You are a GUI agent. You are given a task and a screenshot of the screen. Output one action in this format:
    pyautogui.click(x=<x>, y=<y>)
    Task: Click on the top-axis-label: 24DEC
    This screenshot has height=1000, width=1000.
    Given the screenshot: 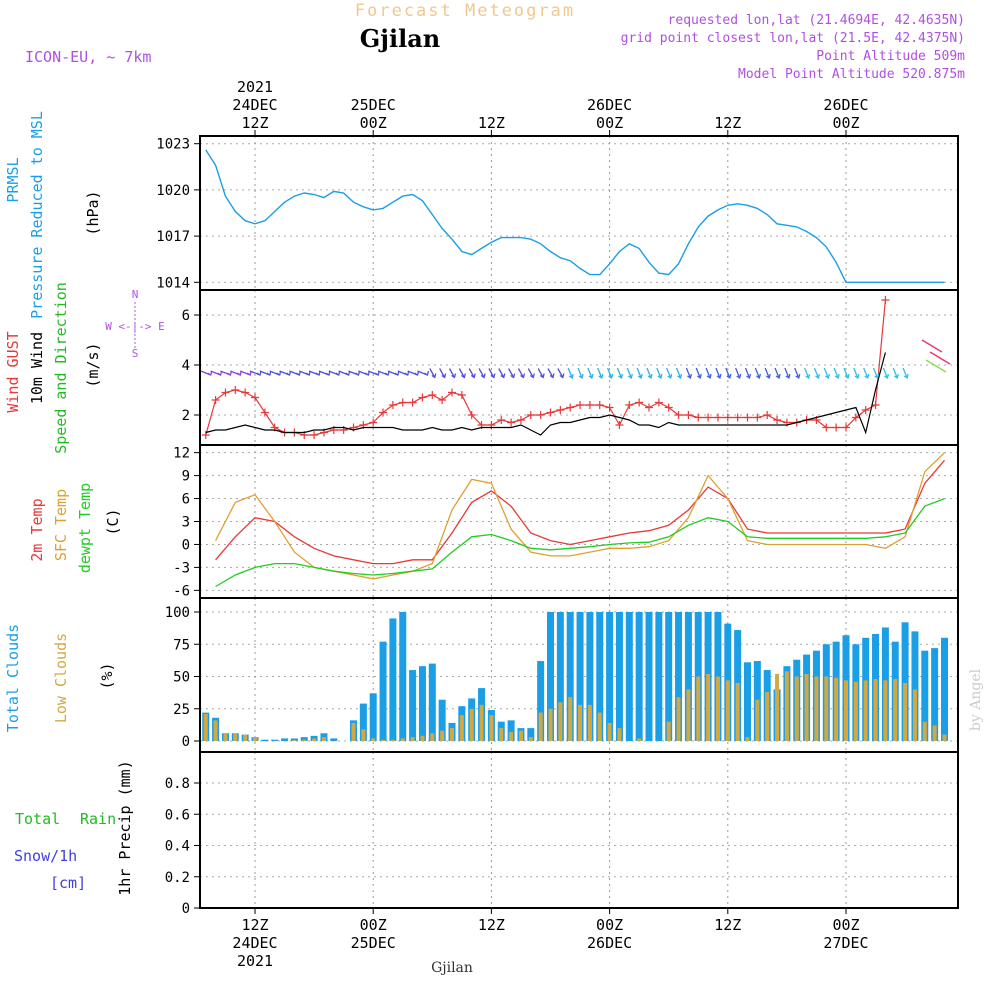 What is the action you would take?
    pyautogui.click(x=254, y=105)
    